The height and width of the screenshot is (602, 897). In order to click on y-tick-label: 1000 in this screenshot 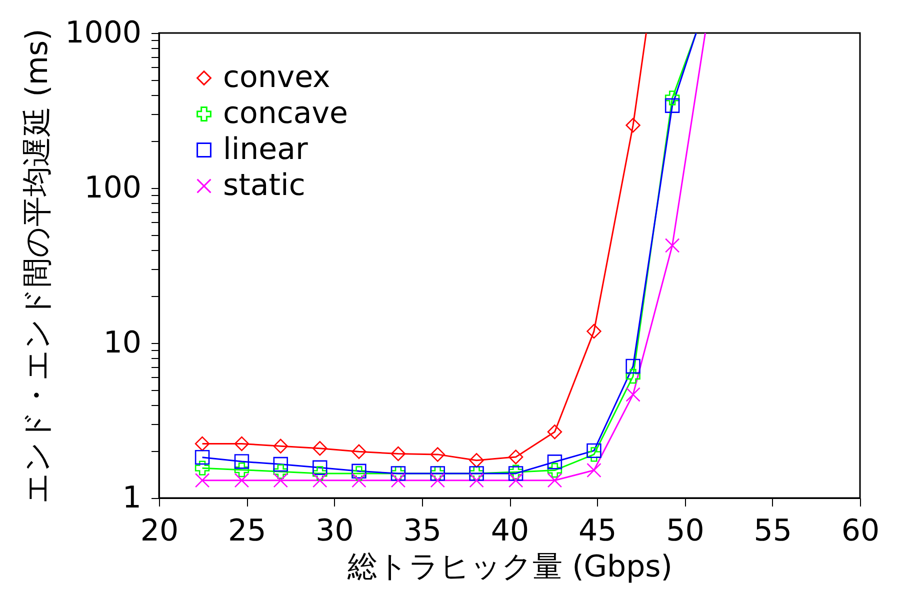, I will do `click(103, 33)`.